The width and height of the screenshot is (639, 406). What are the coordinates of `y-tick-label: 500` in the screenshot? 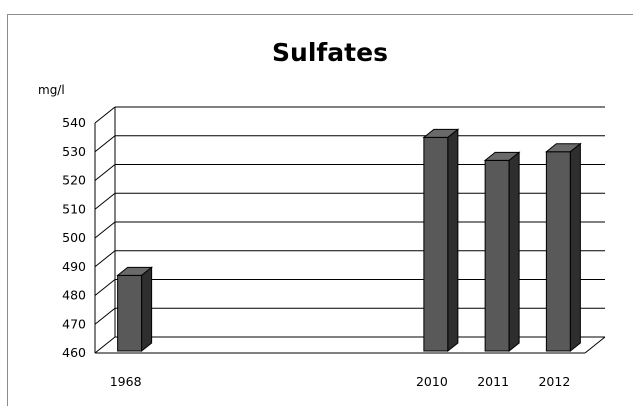 It's located at (74, 237).